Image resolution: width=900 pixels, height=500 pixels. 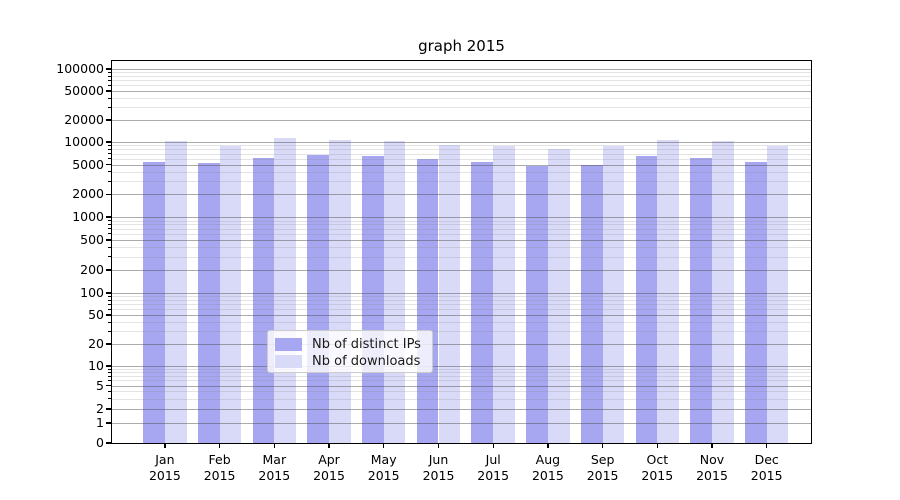 What do you see at coordinates (438, 467) in the screenshot?
I see `x-tick-label-jun: Jun 2015` at bounding box center [438, 467].